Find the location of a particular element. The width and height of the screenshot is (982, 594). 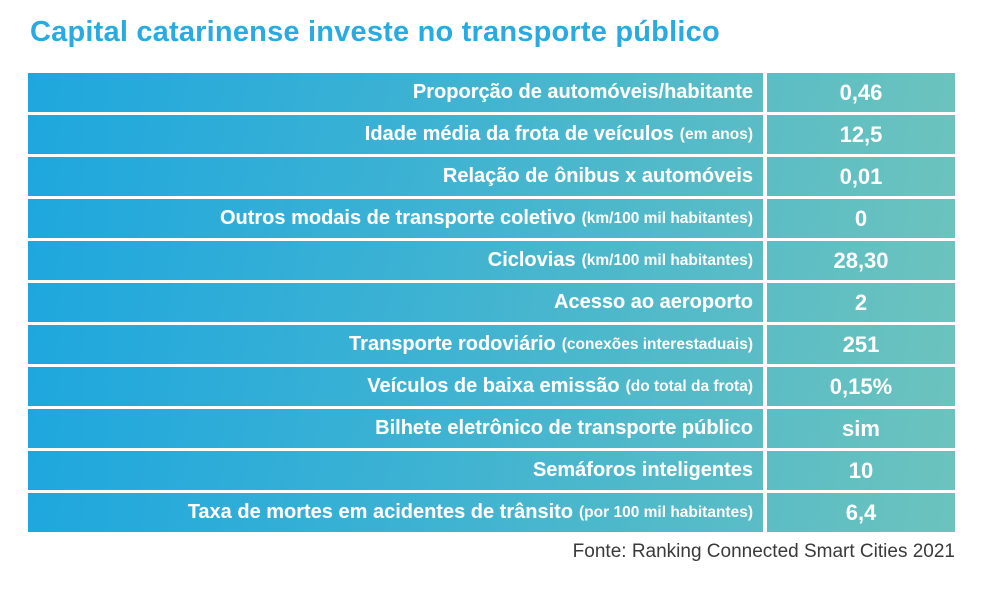

indicator-value: 0,15% is located at coordinates (861, 386).